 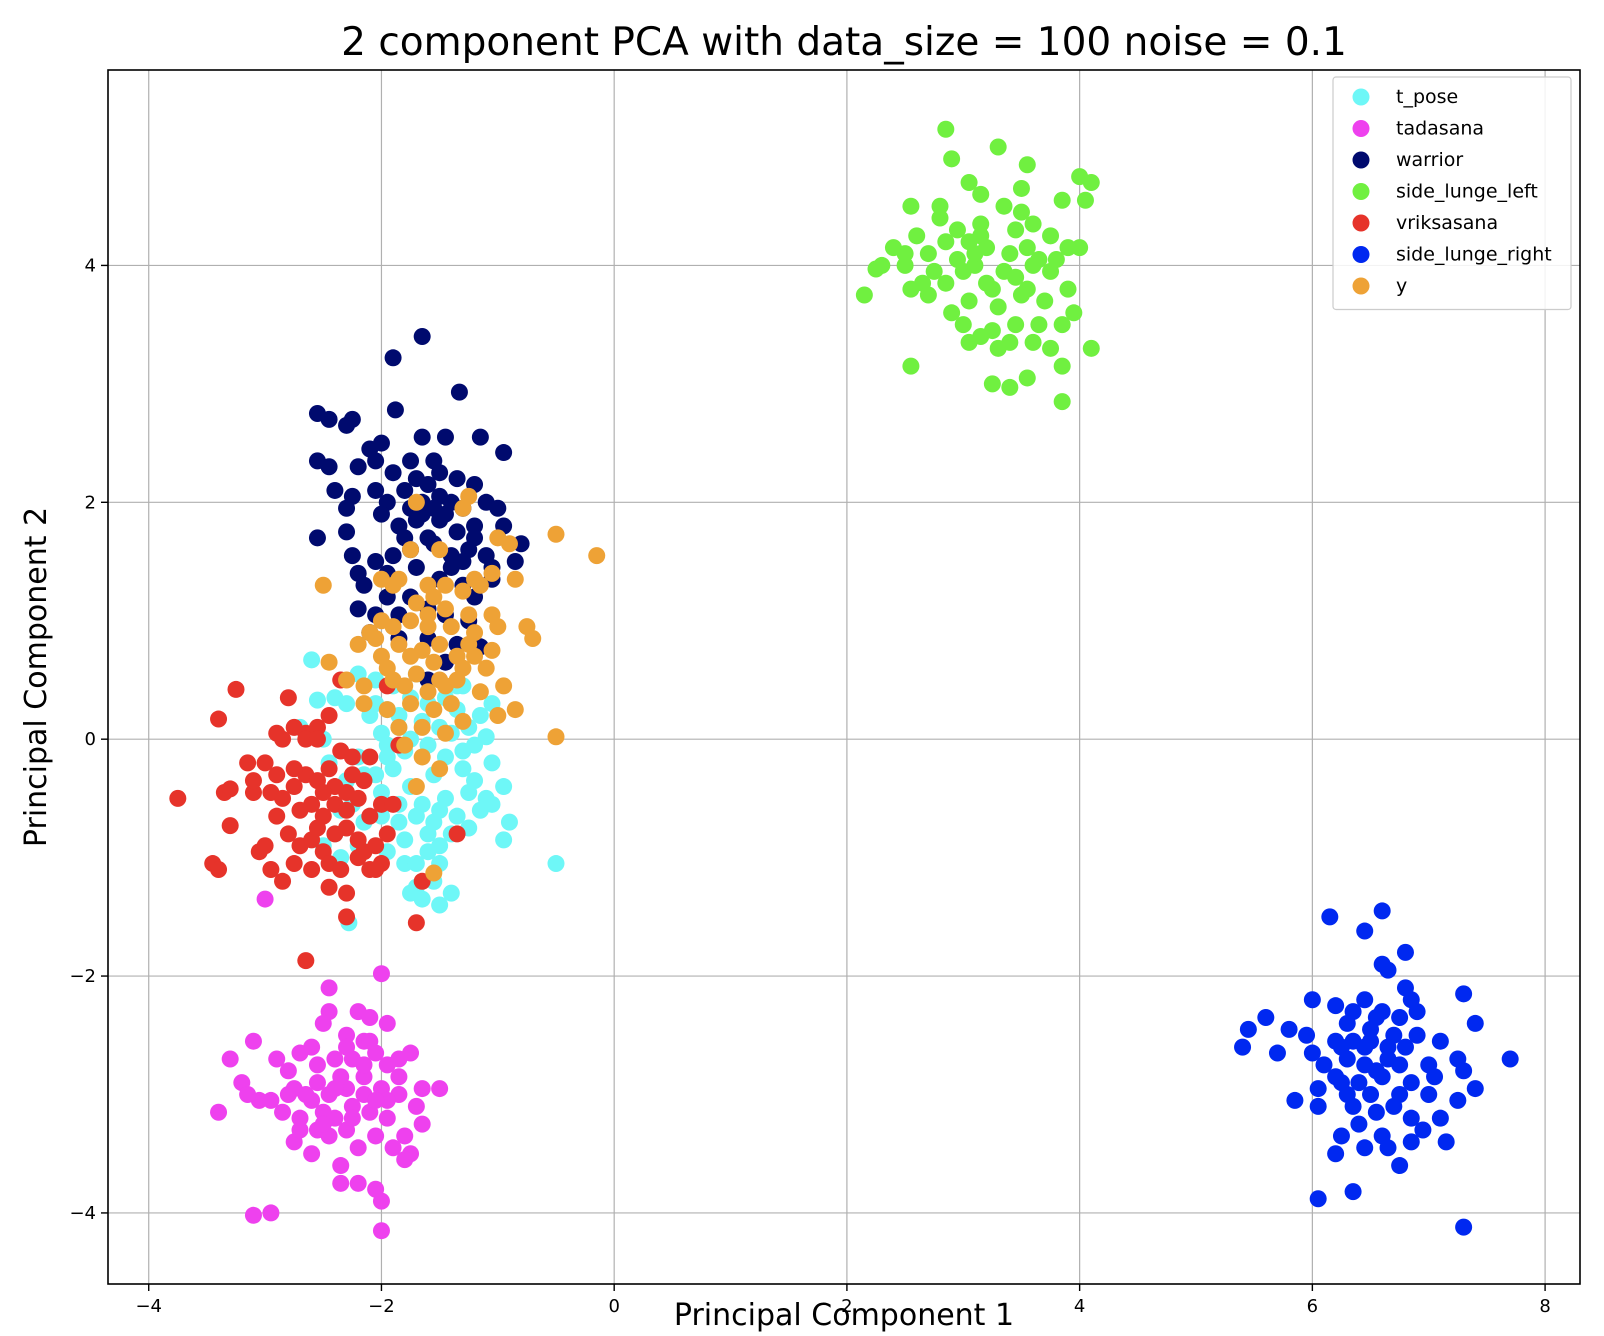 I want to click on y-tick-label: 4, so click(x=90, y=265).